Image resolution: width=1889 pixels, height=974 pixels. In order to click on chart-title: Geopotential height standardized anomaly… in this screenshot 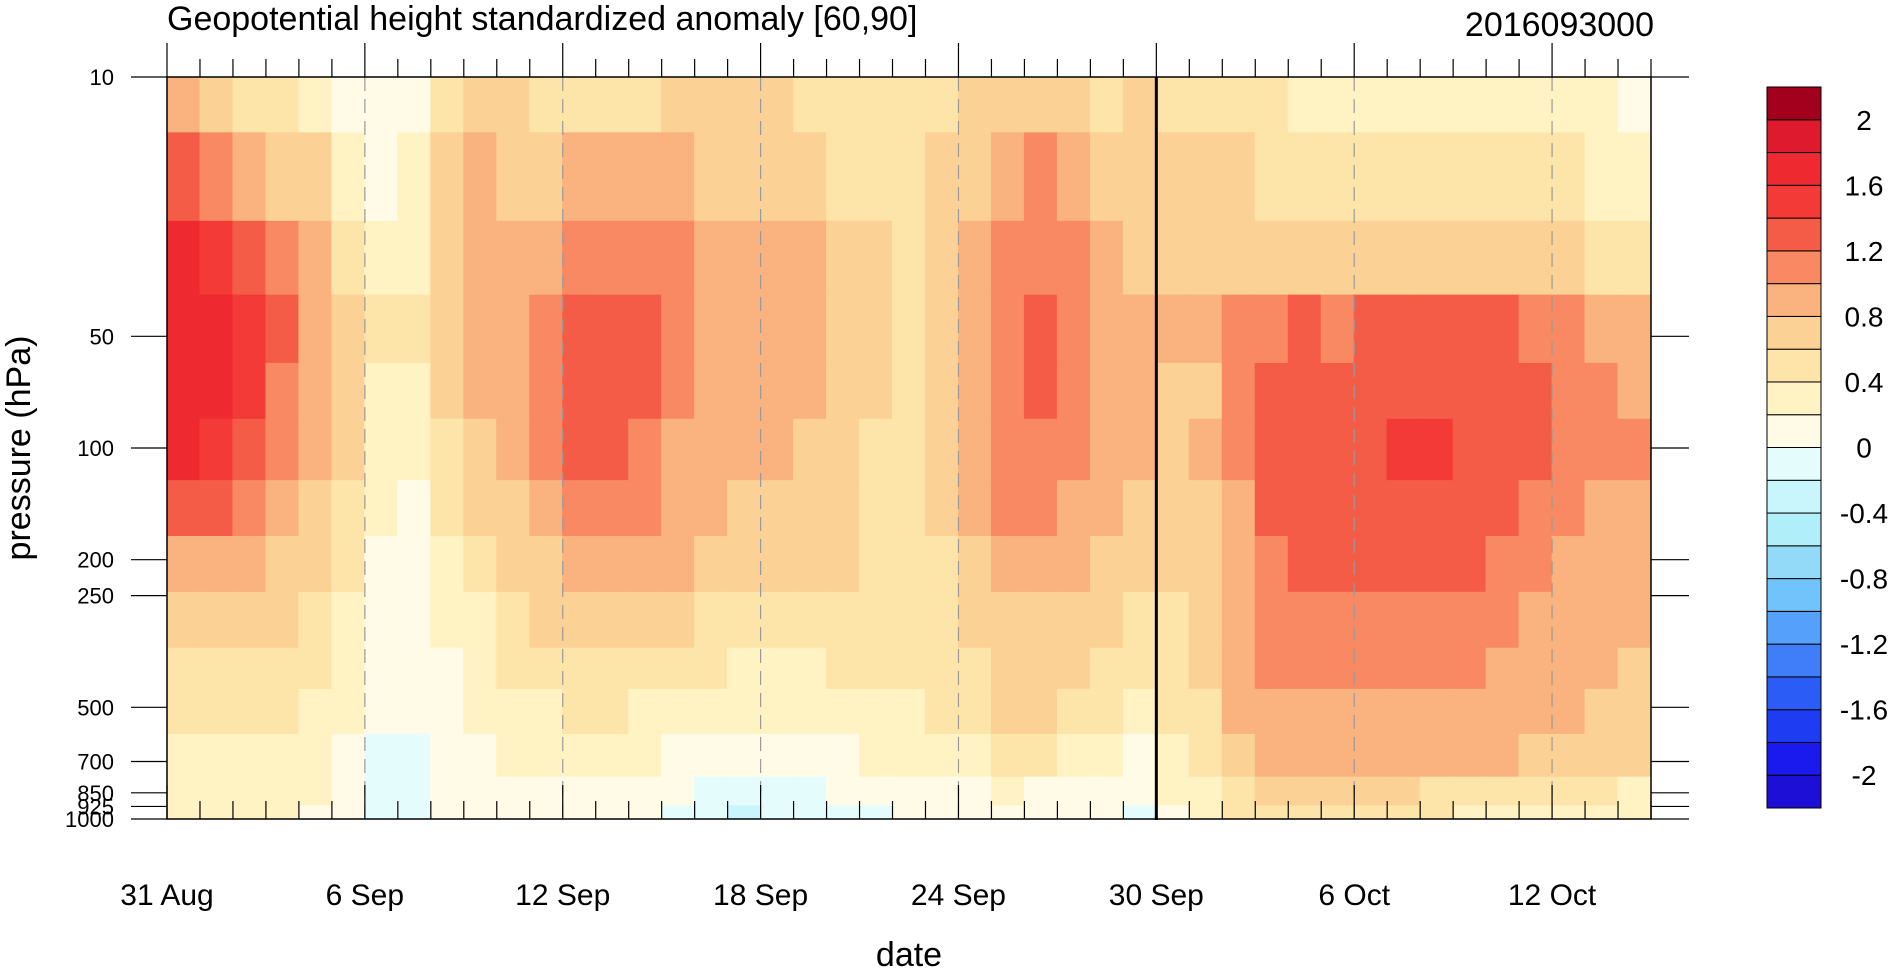, I will do `click(542, 19)`.